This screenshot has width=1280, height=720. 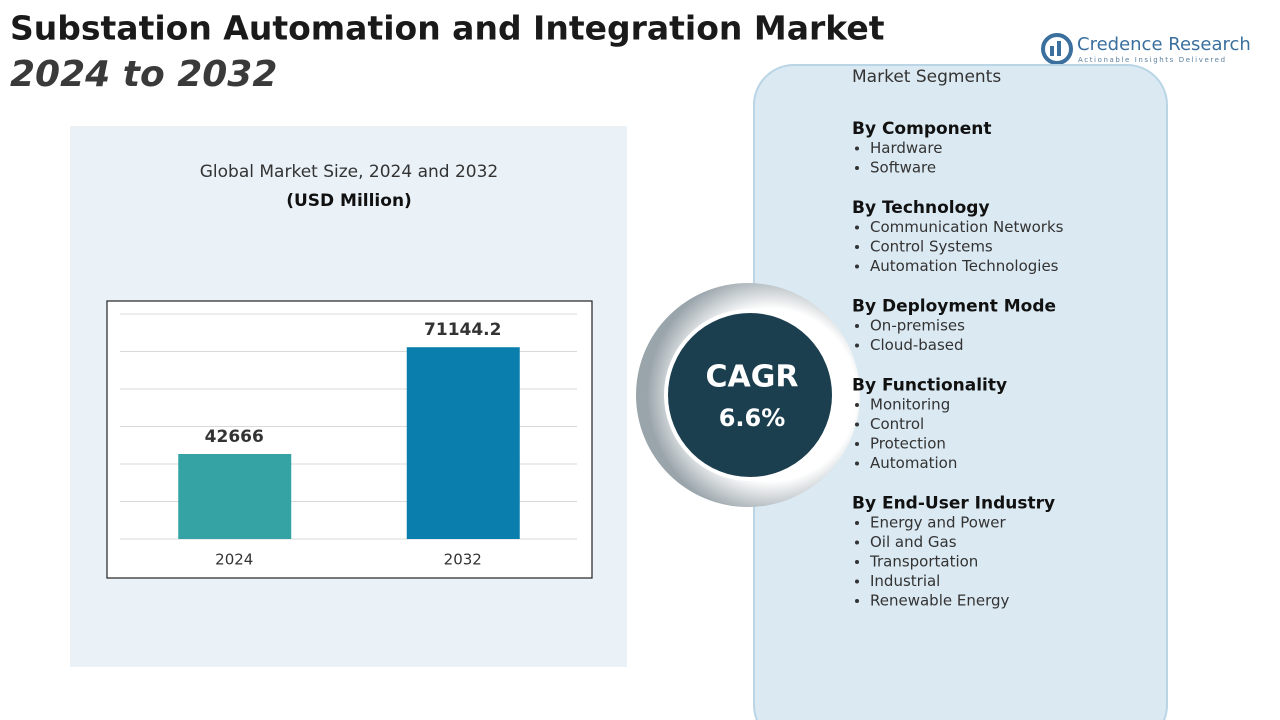 What do you see at coordinates (349, 172) in the screenshot?
I see `chart-title: Global Market Size, 2024 and 2032` at bounding box center [349, 172].